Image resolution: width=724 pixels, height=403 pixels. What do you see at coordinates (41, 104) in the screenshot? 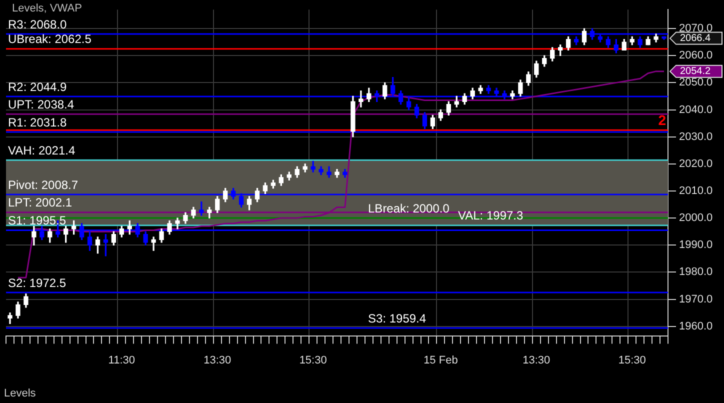
I see `ref-line-label: UPT: 2038.4` at bounding box center [41, 104].